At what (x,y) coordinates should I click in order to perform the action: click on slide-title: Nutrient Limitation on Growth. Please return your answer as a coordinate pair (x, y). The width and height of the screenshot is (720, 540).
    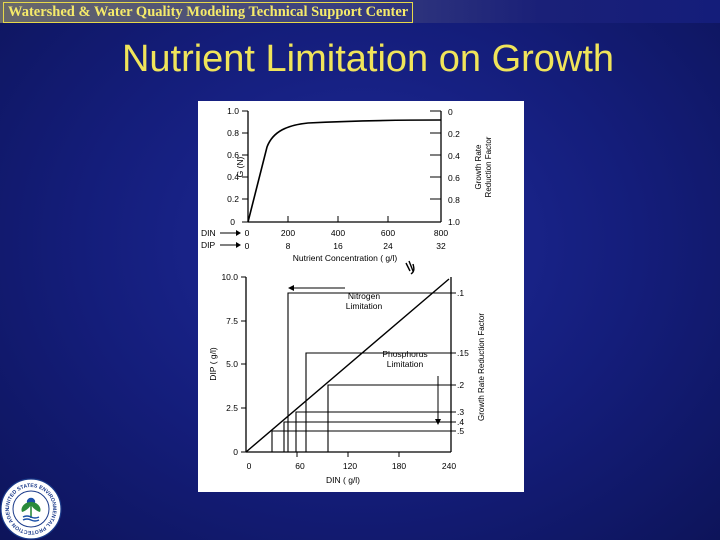
    Looking at the image, I should click on (368, 59).